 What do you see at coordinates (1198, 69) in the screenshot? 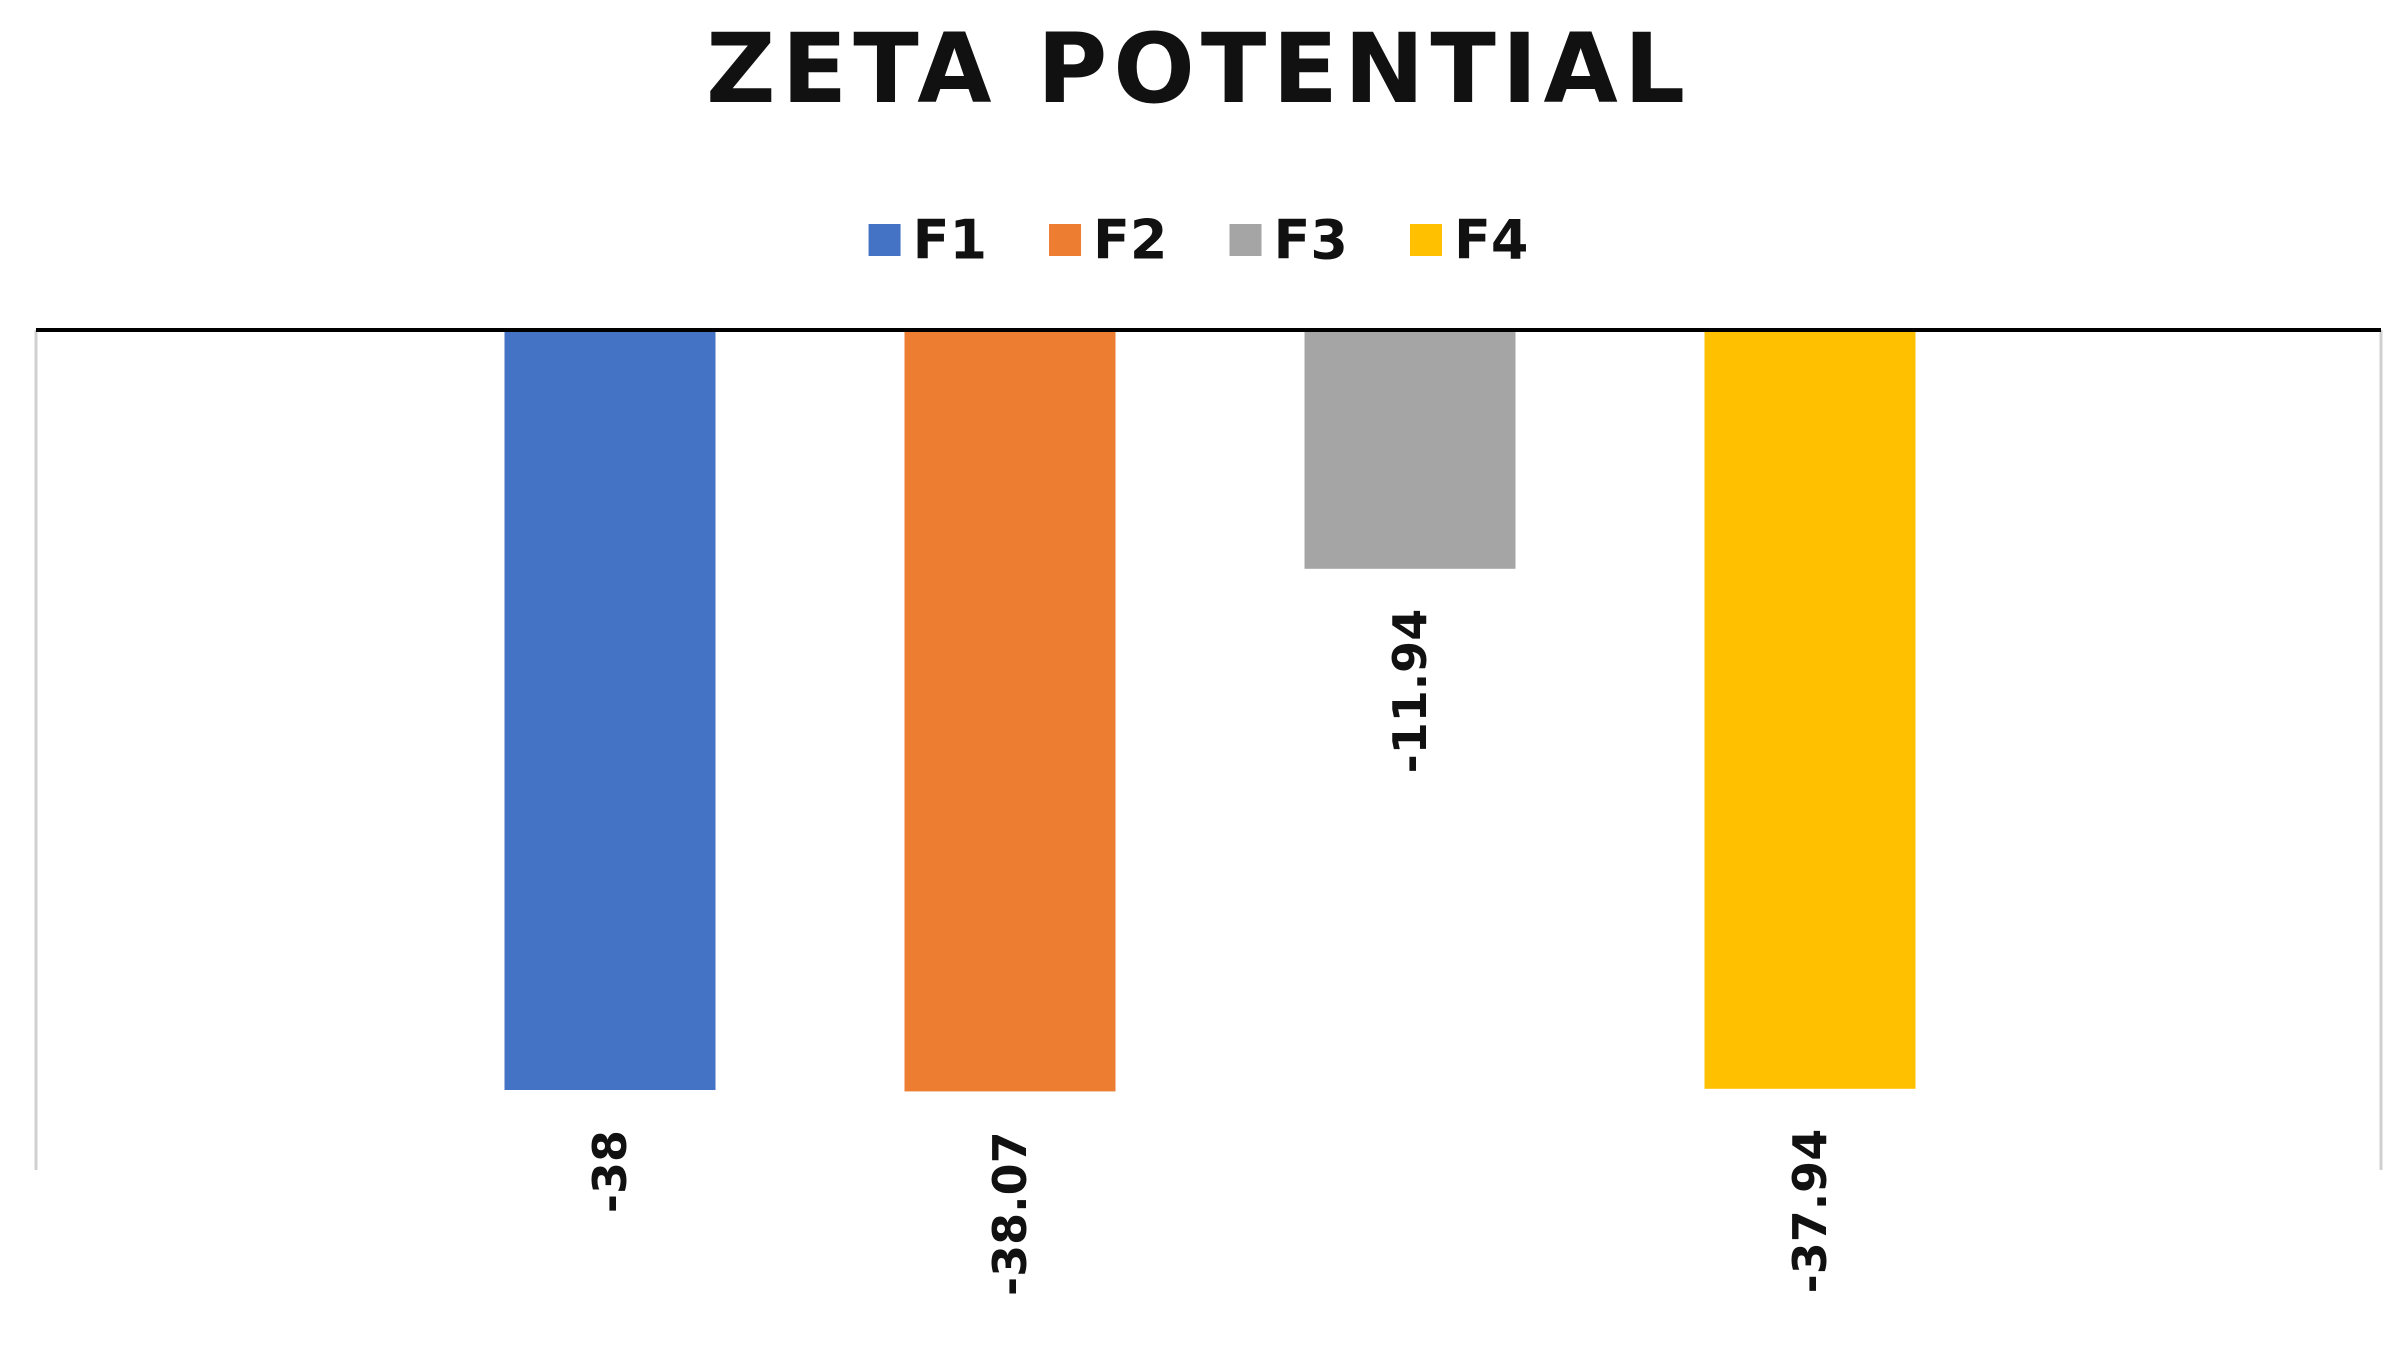
I see `chart-title: ZETA POTENTIAL` at bounding box center [1198, 69].